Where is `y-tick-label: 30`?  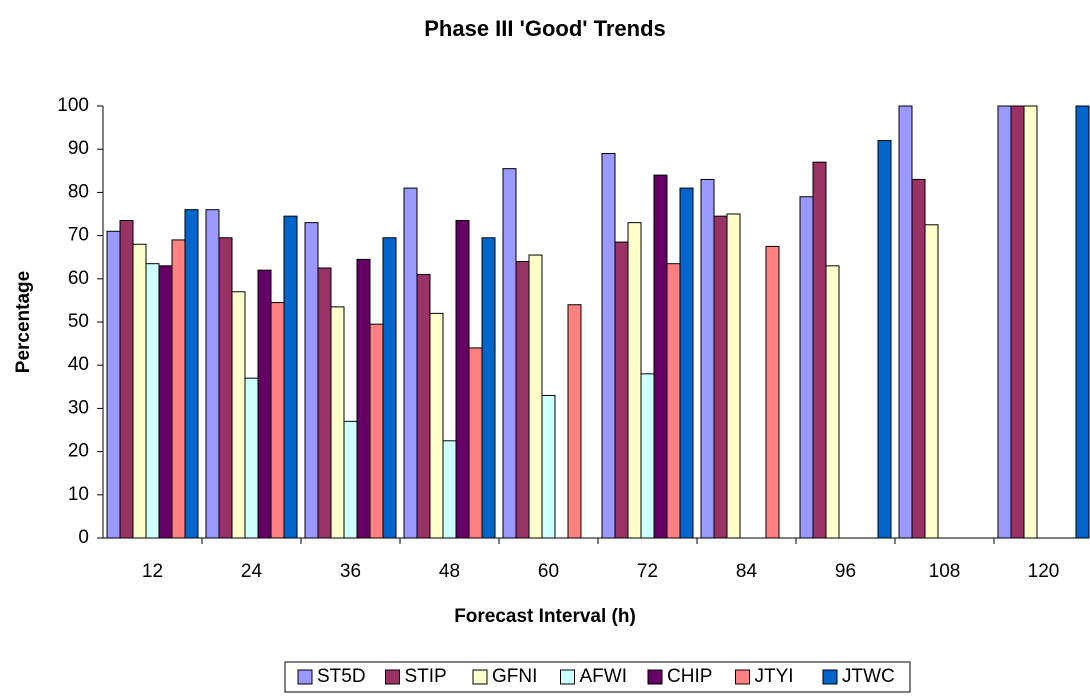 y-tick-label: 30 is located at coordinates (78, 407).